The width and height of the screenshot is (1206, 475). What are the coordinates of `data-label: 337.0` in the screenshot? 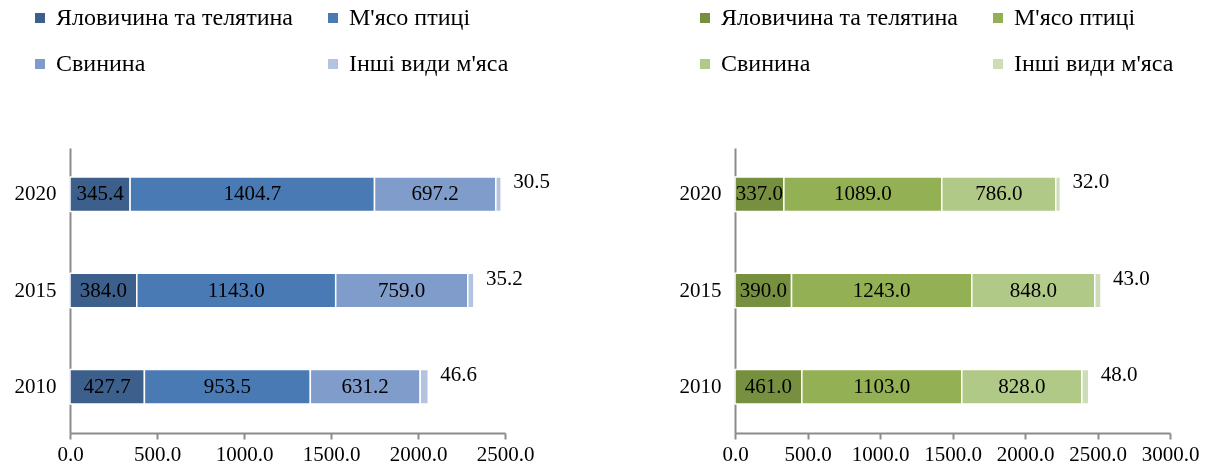 It's located at (759, 193).